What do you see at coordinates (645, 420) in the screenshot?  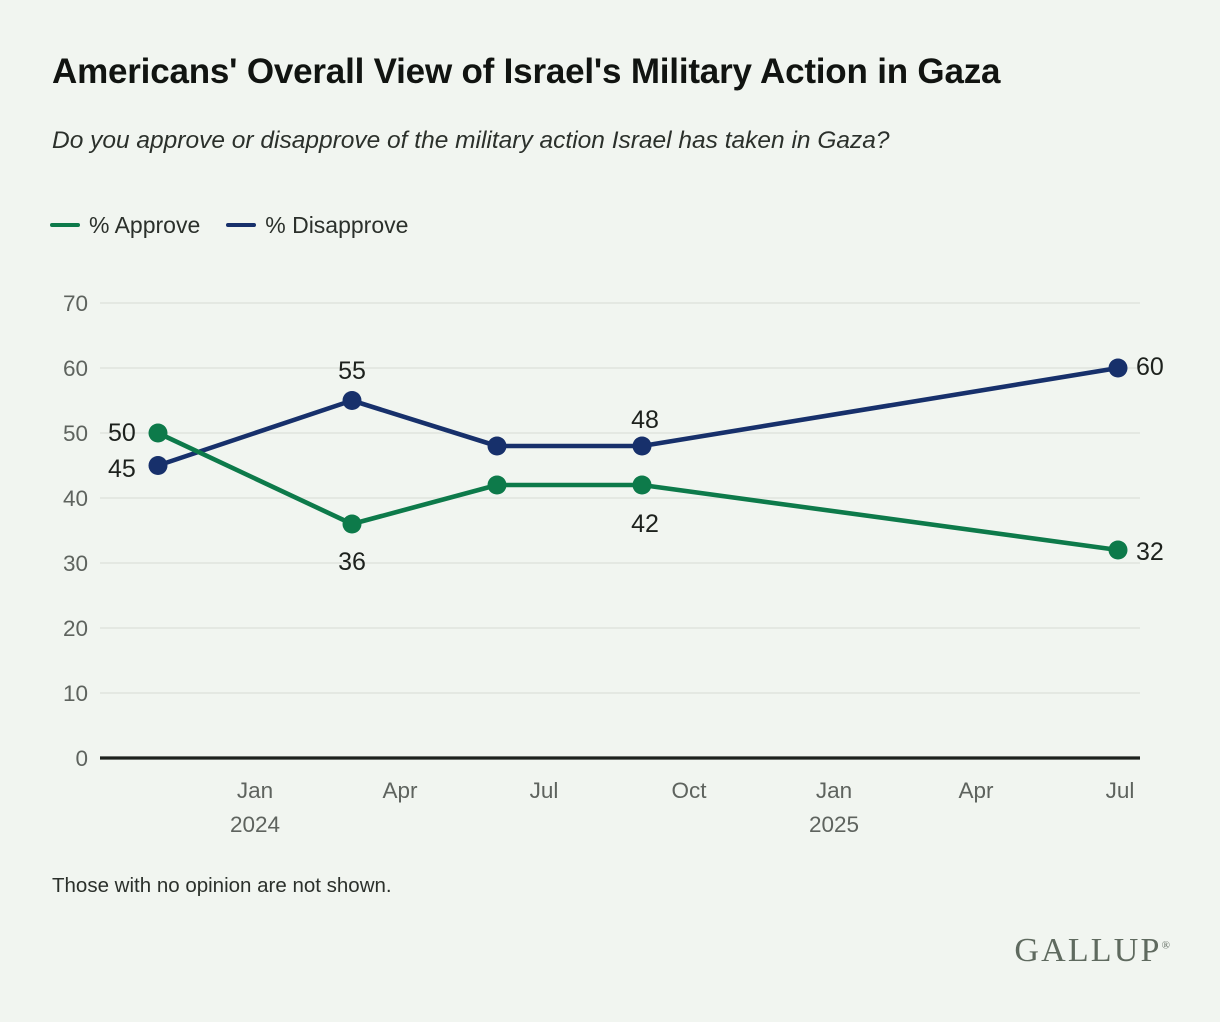 I see `point-label-disapprove-3: 48` at bounding box center [645, 420].